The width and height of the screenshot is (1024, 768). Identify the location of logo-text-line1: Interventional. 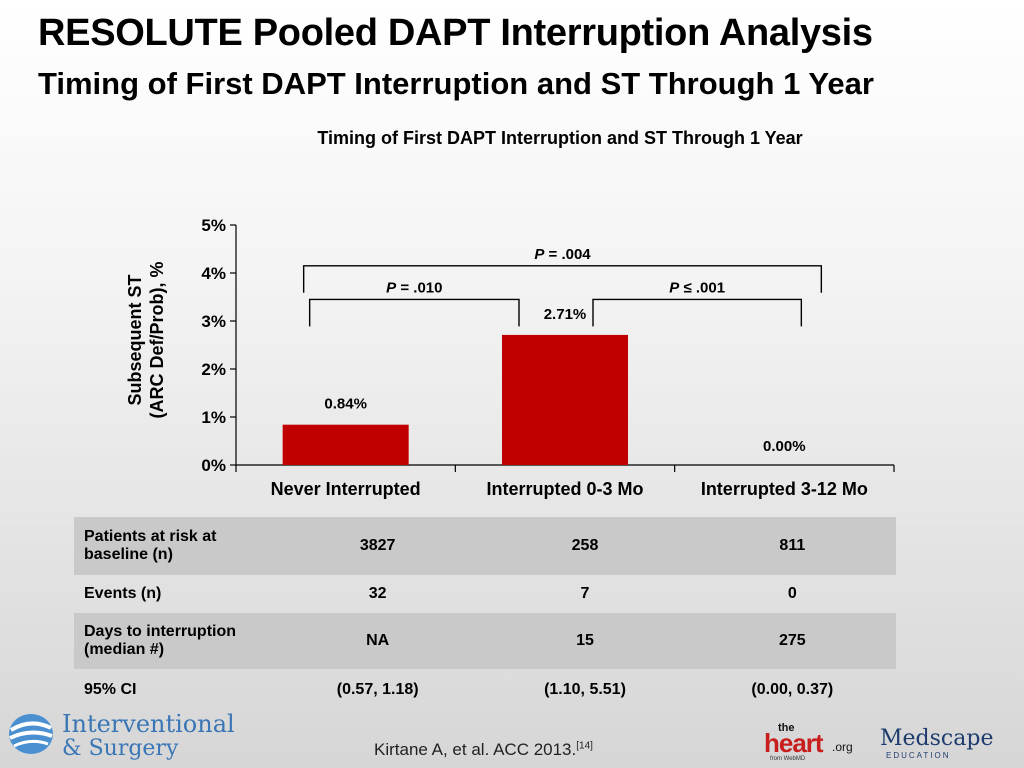
(148, 724).